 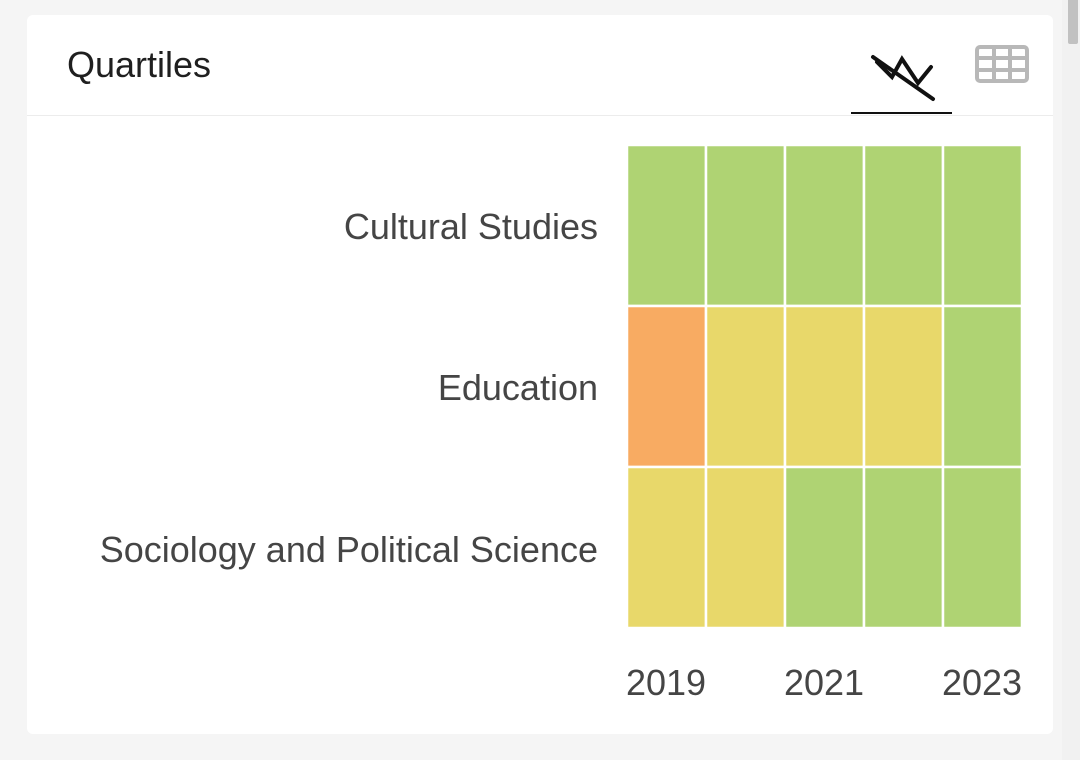 What do you see at coordinates (824, 547) in the screenshot?
I see `heatmap-cell-3-2021` at bounding box center [824, 547].